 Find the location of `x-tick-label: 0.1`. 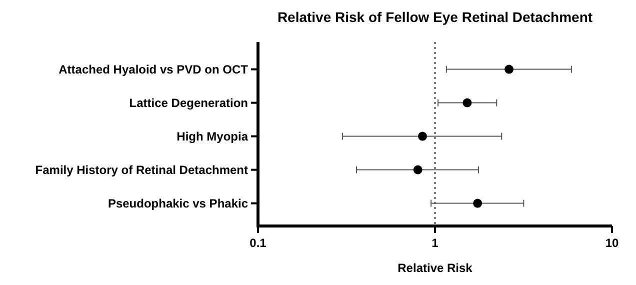

x-tick-label: 0.1 is located at coordinates (258, 243).